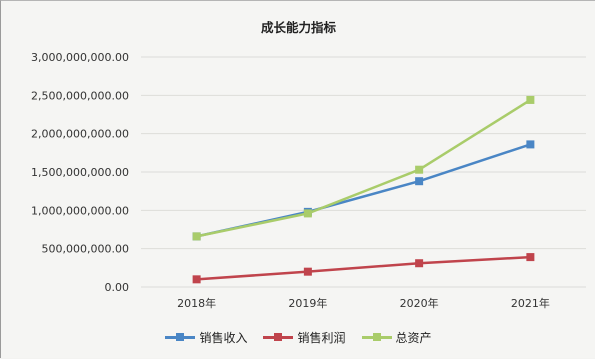 The width and height of the screenshot is (595, 359). I want to click on legend-item-total-assets: 总资产, so click(396, 337).